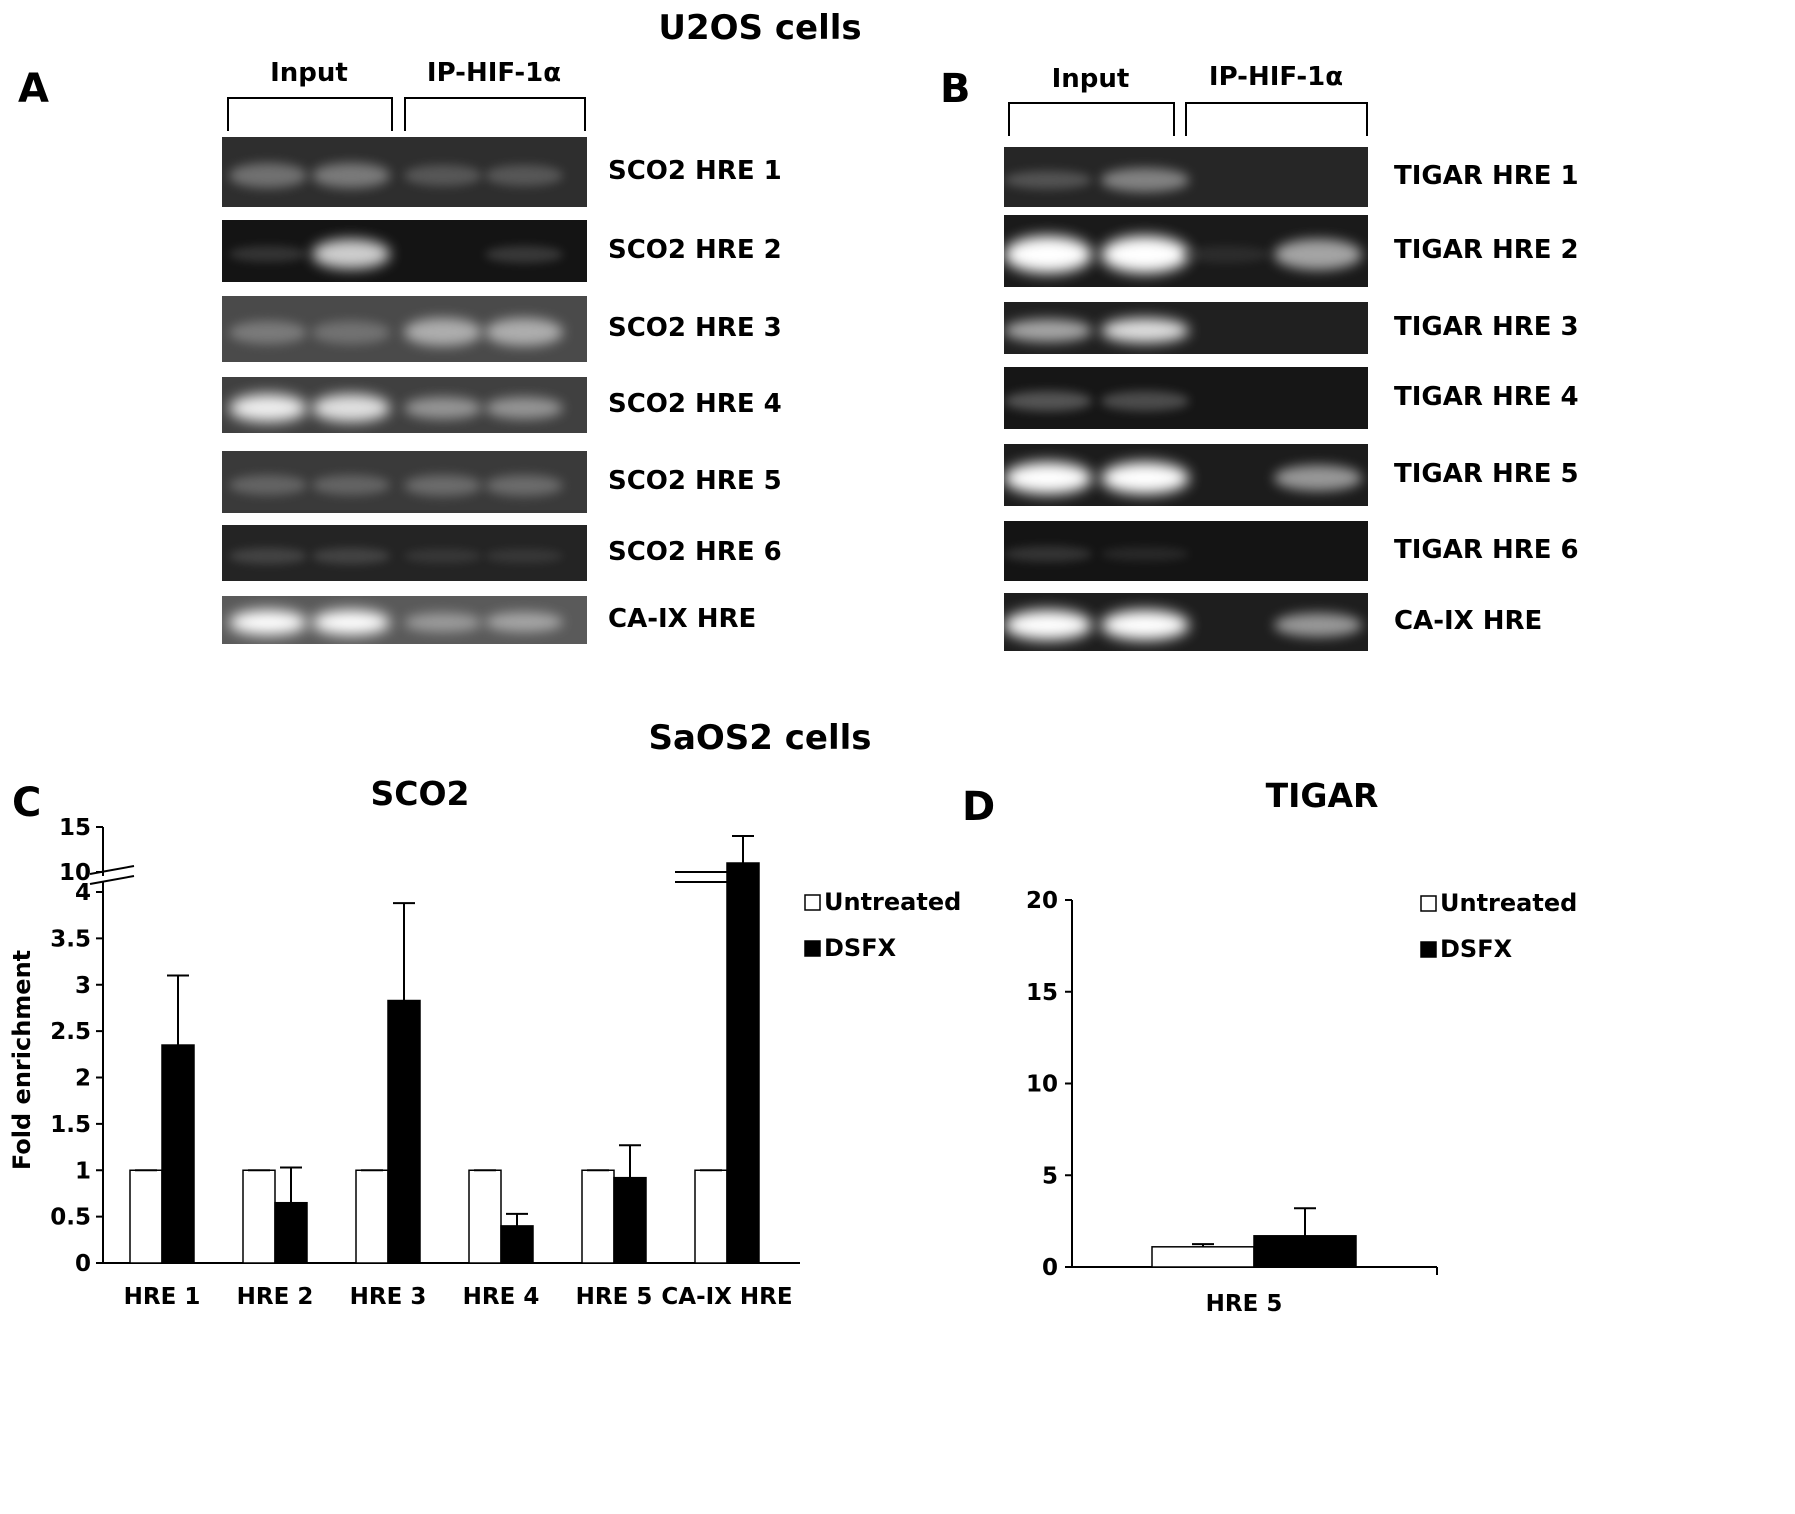 The image size is (1795, 1514). I want to click on panel-b-header-input: Input, so click(1090, 79).